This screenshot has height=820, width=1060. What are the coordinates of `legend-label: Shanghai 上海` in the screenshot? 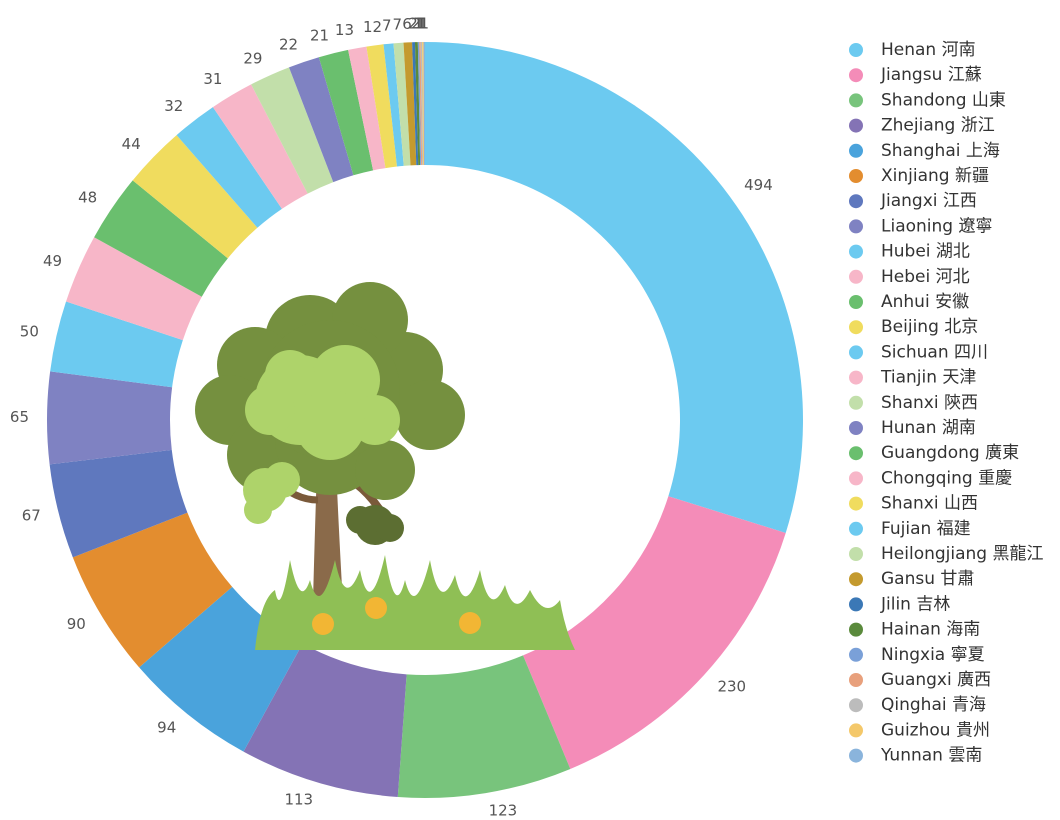 It's located at (940, 151).